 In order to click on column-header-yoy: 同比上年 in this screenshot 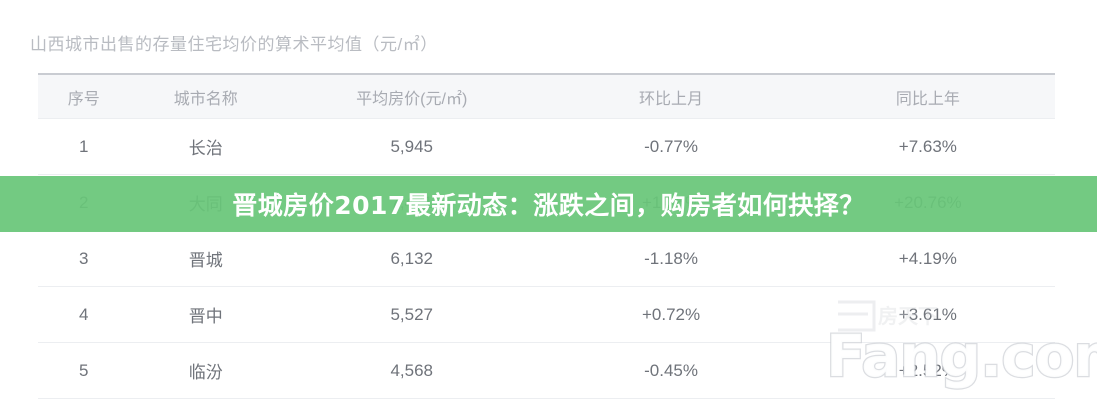, I will do `click(927, 97)`.